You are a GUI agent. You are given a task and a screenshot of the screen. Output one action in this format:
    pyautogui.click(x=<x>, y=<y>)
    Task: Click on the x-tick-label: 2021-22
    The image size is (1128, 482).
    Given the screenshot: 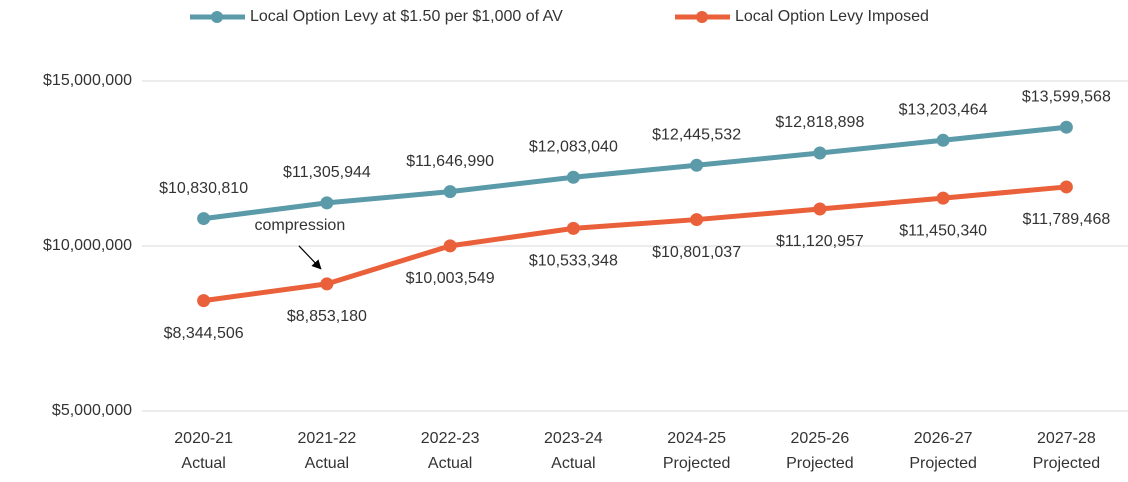 What is the action you would take?
    pyautogui.click(x=327, y=438)
    